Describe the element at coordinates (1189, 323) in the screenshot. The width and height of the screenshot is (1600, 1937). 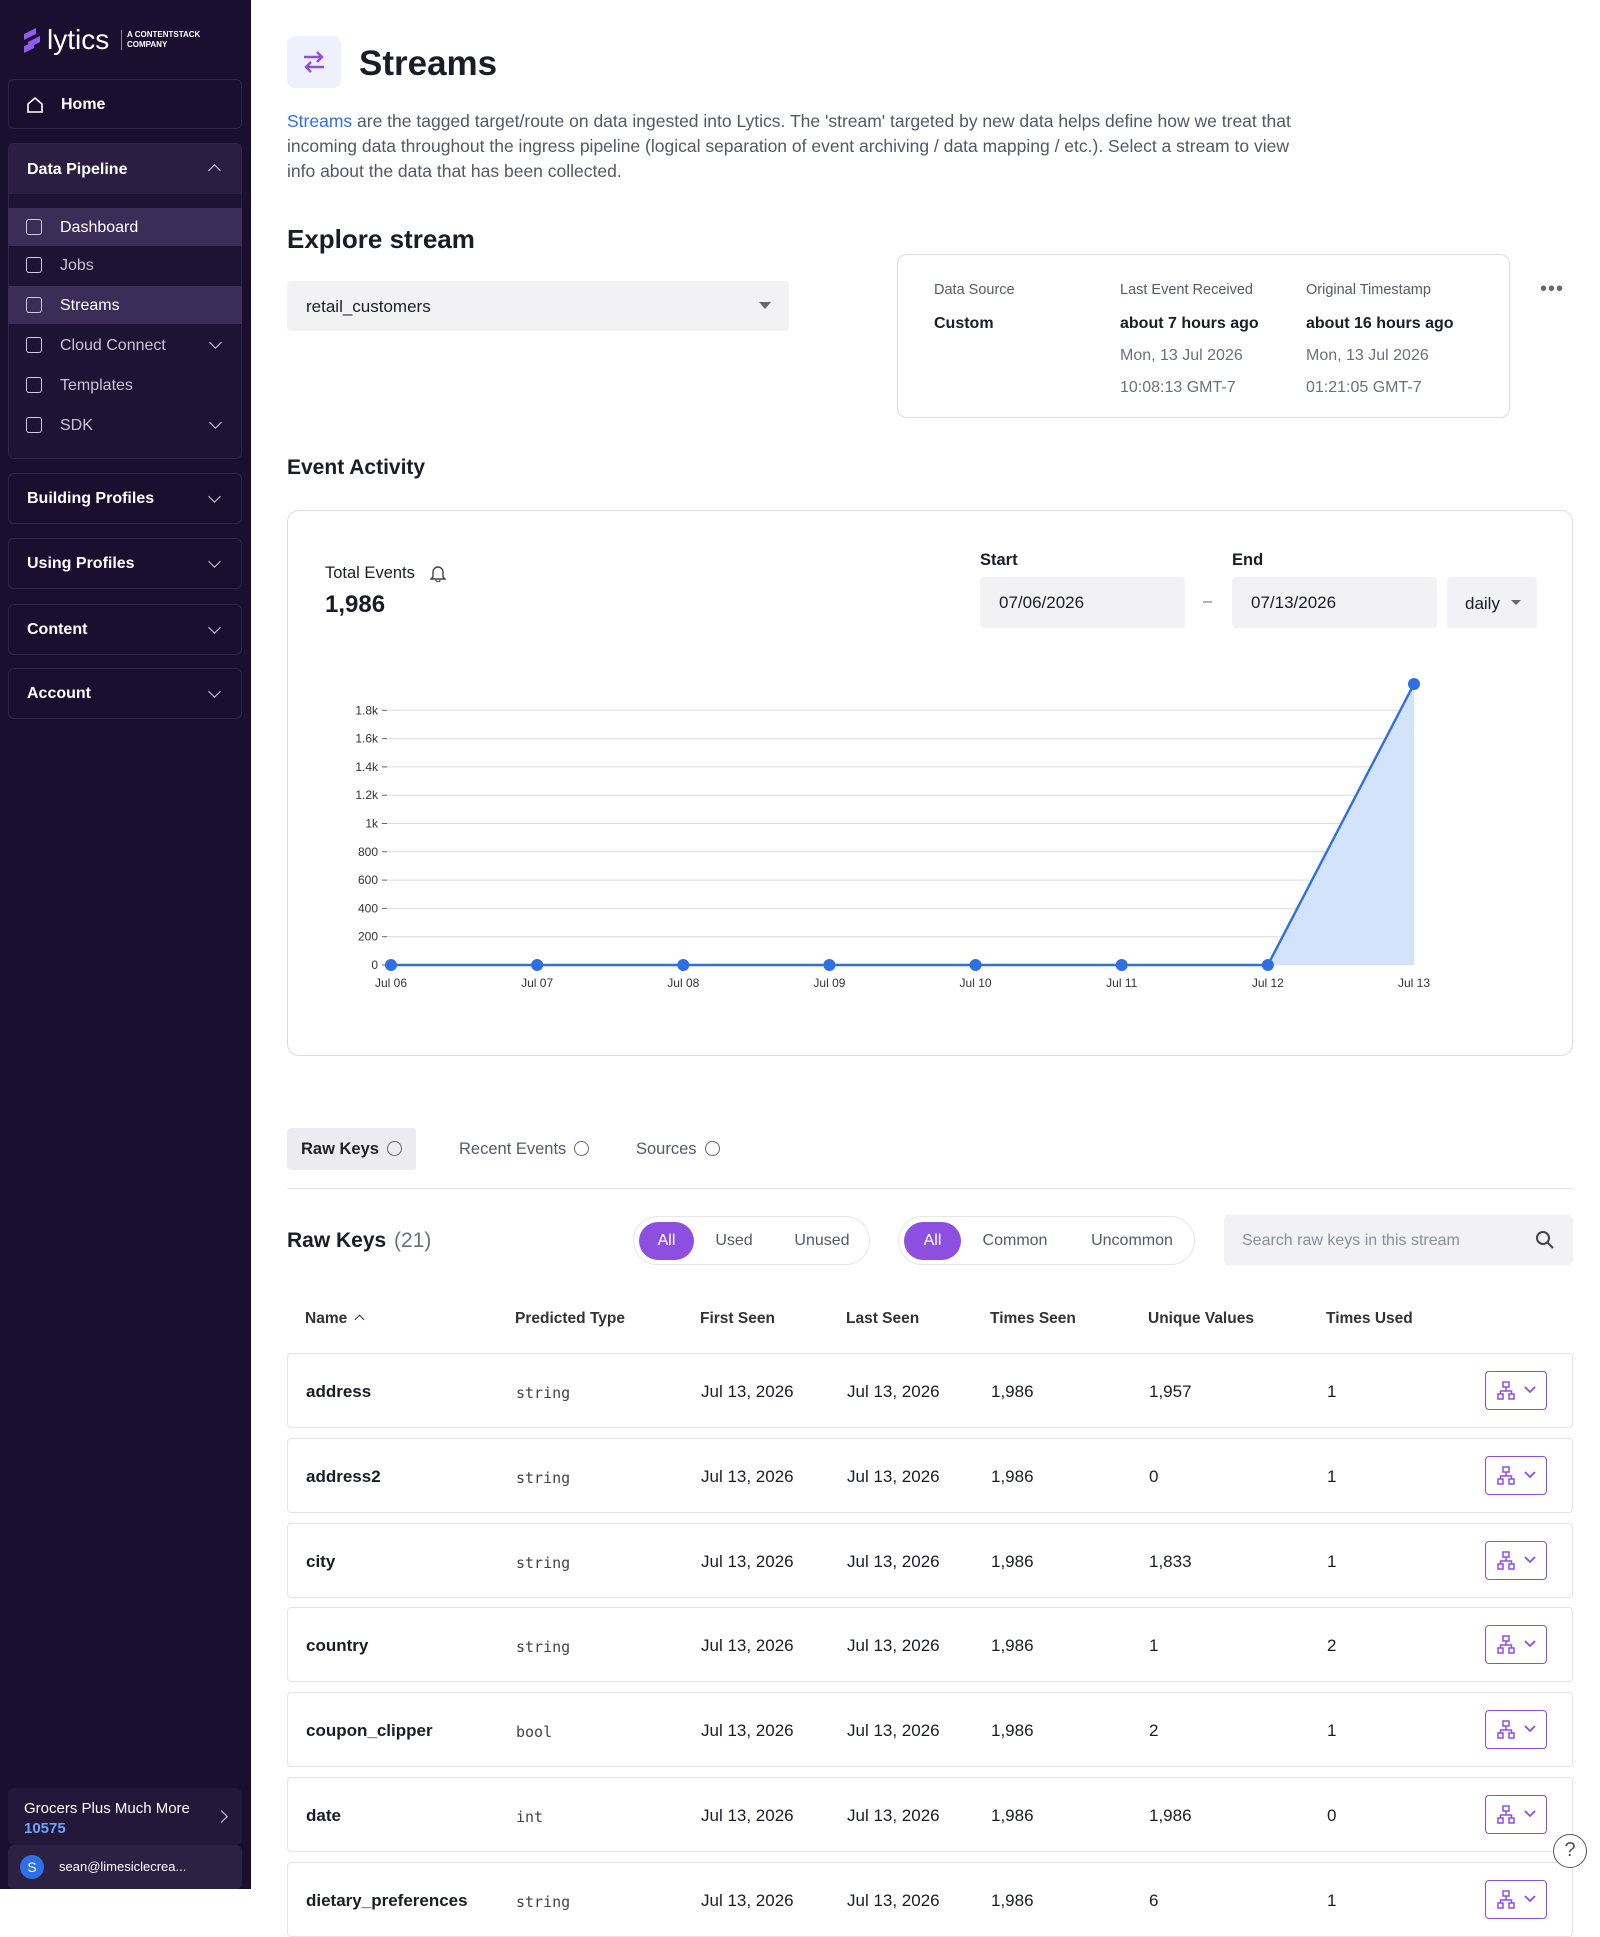
I see `info-value: about 7 hours ago` at that location.